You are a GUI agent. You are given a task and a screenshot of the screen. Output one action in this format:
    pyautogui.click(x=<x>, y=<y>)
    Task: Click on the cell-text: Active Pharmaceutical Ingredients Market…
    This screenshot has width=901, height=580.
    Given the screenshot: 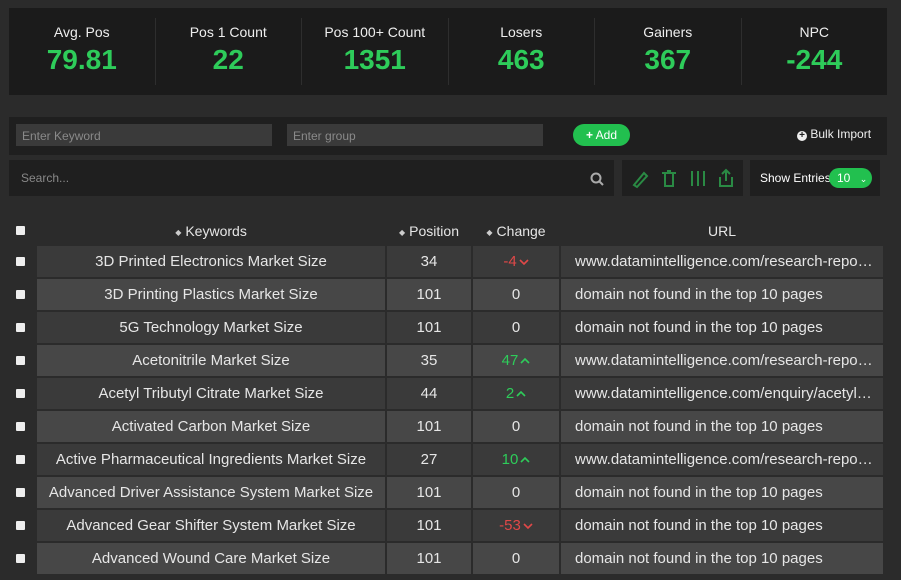 What is the action you would take?
    pyautogui.click(x=211, y=459)
    